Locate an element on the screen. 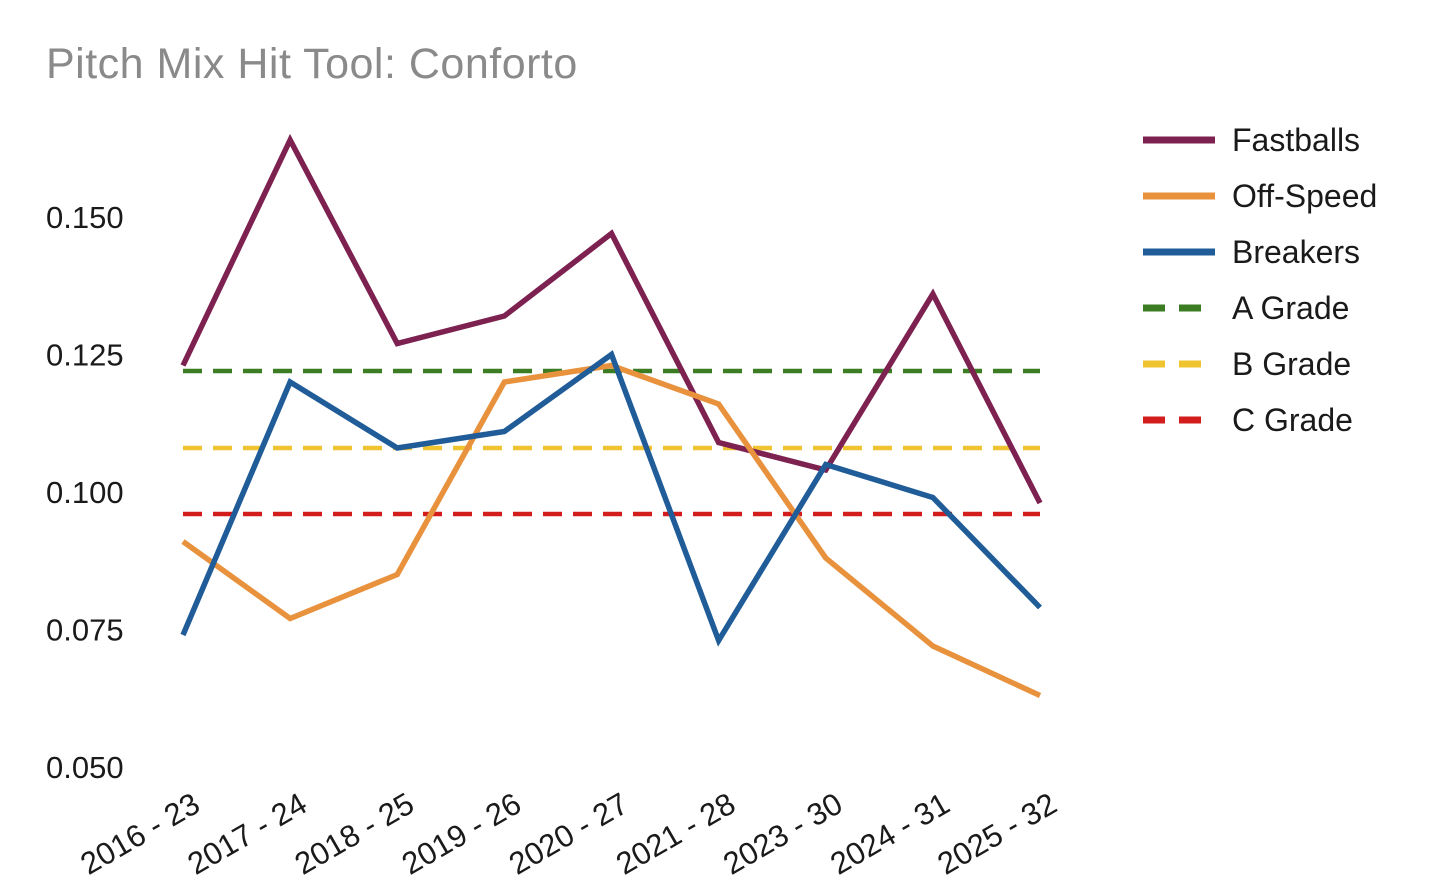  legend-label: Breakers is located at coordinates (1296, 251).